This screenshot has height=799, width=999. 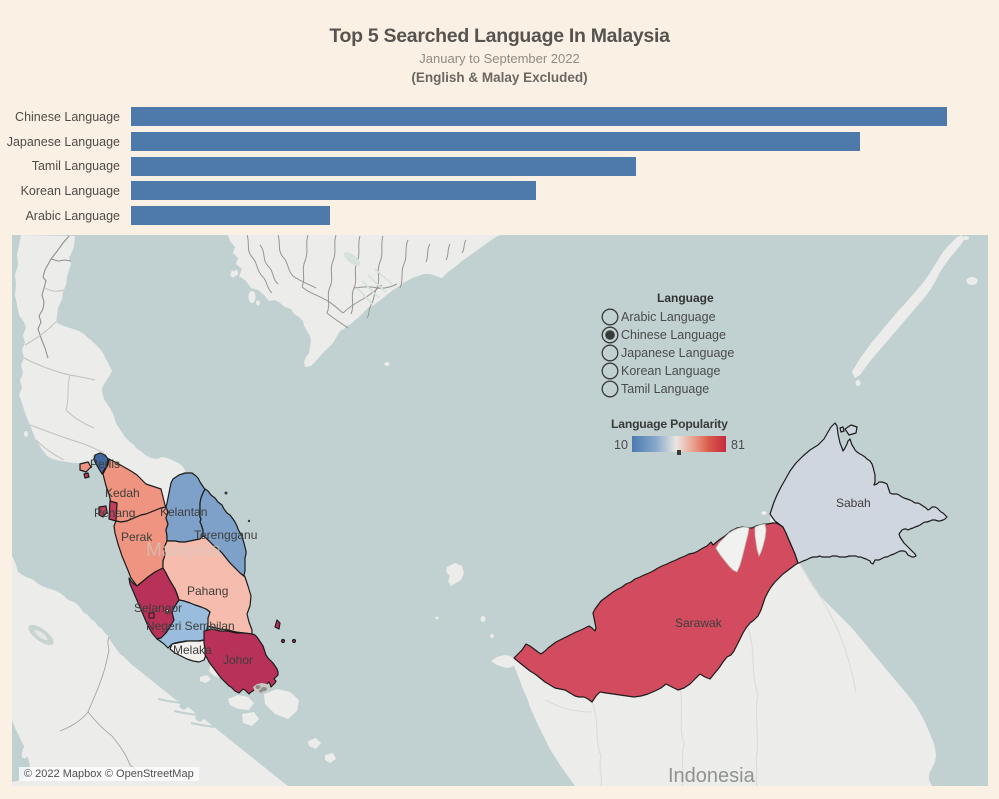 What do you see at coordinates (207, 591) in the screenshot?
I see `svg-text: Pahang` at bounding box center [207, 591].